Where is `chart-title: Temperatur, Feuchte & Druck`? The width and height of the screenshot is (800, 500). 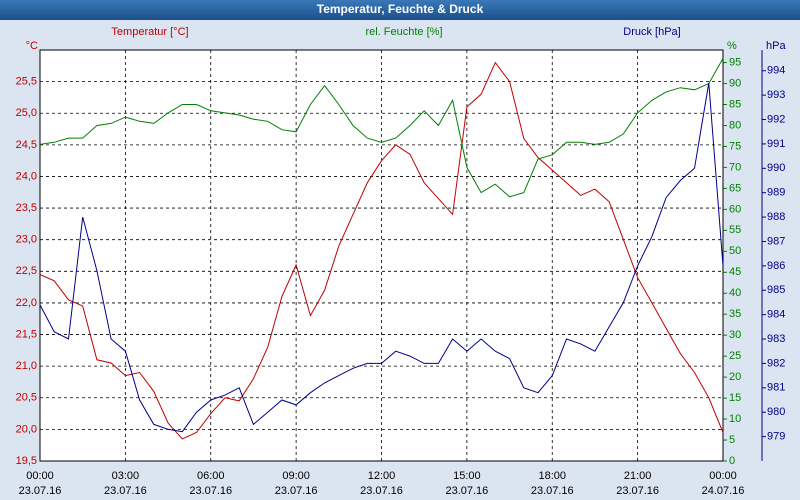 chart-title: Temperatur, Feuchte & Druck is located at coordinates (400, 9).